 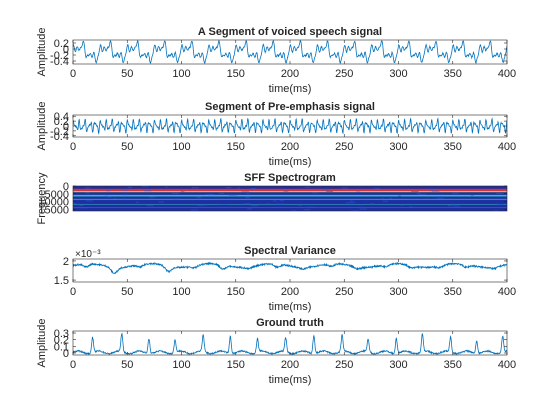 What do you see at coordinates (59, 137) in the screenshot?
I see `y-tick-label: -0.4` at bounding box center [59, 137].